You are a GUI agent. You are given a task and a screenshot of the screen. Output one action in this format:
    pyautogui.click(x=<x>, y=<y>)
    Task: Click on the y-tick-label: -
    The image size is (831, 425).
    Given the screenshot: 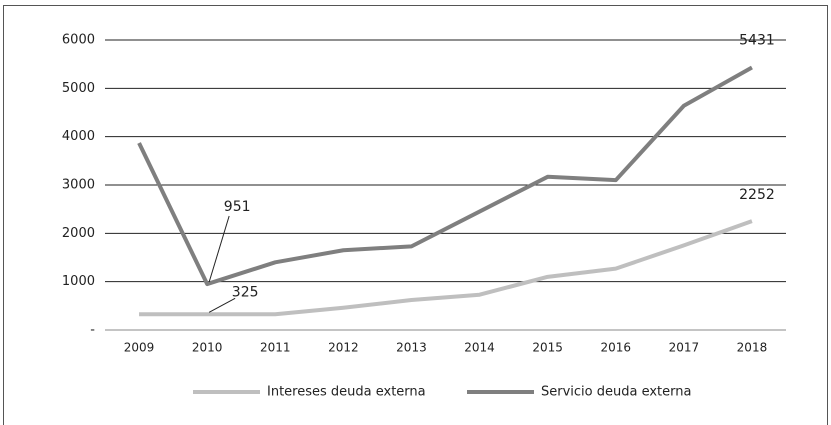 What is the action you would take?
    pyautogui.click(x=92, y=330)
    